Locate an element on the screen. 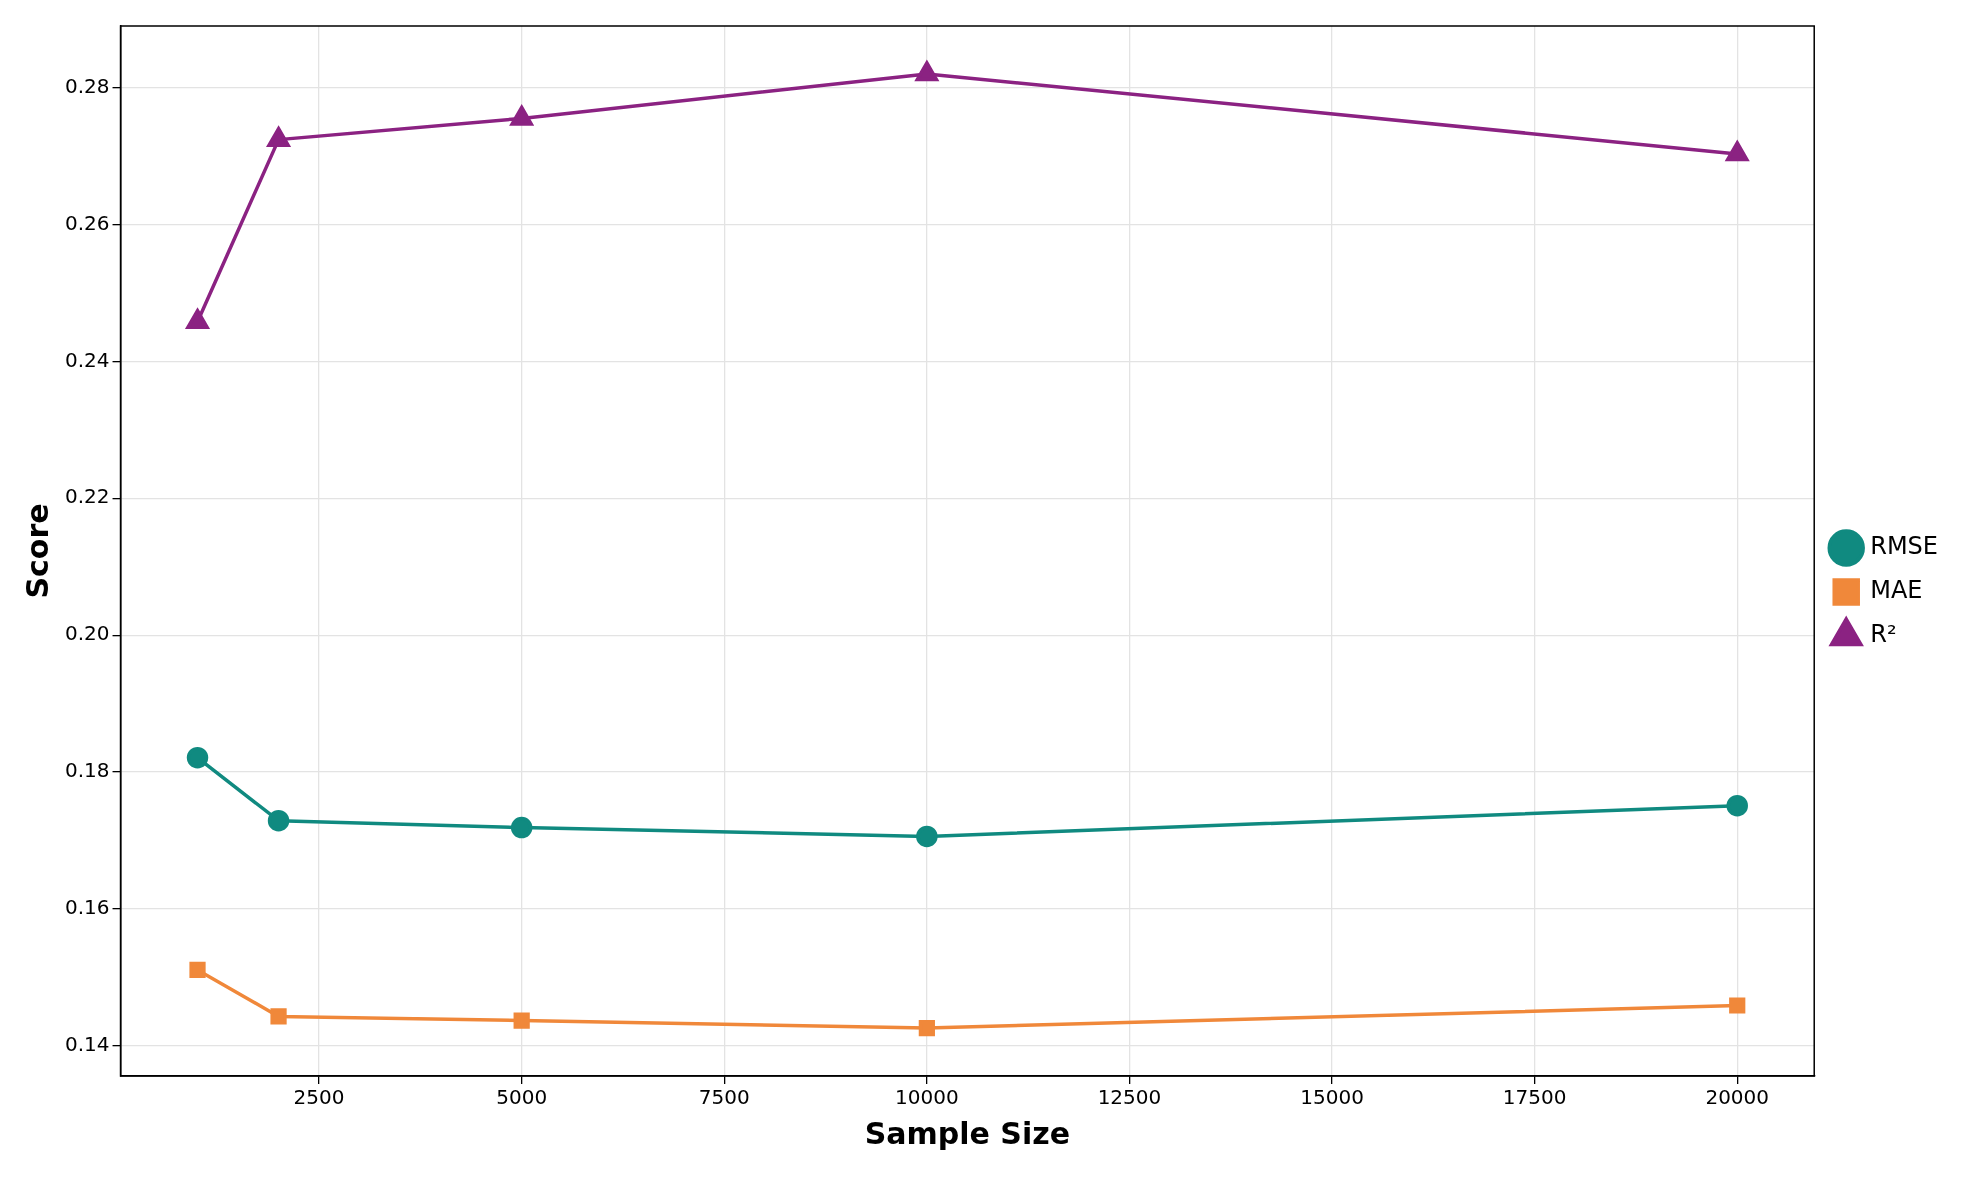 The width and height of the screenshot is (1980, 1180). x-axis-title: Sample Size is located at coordinates (967, 1133).